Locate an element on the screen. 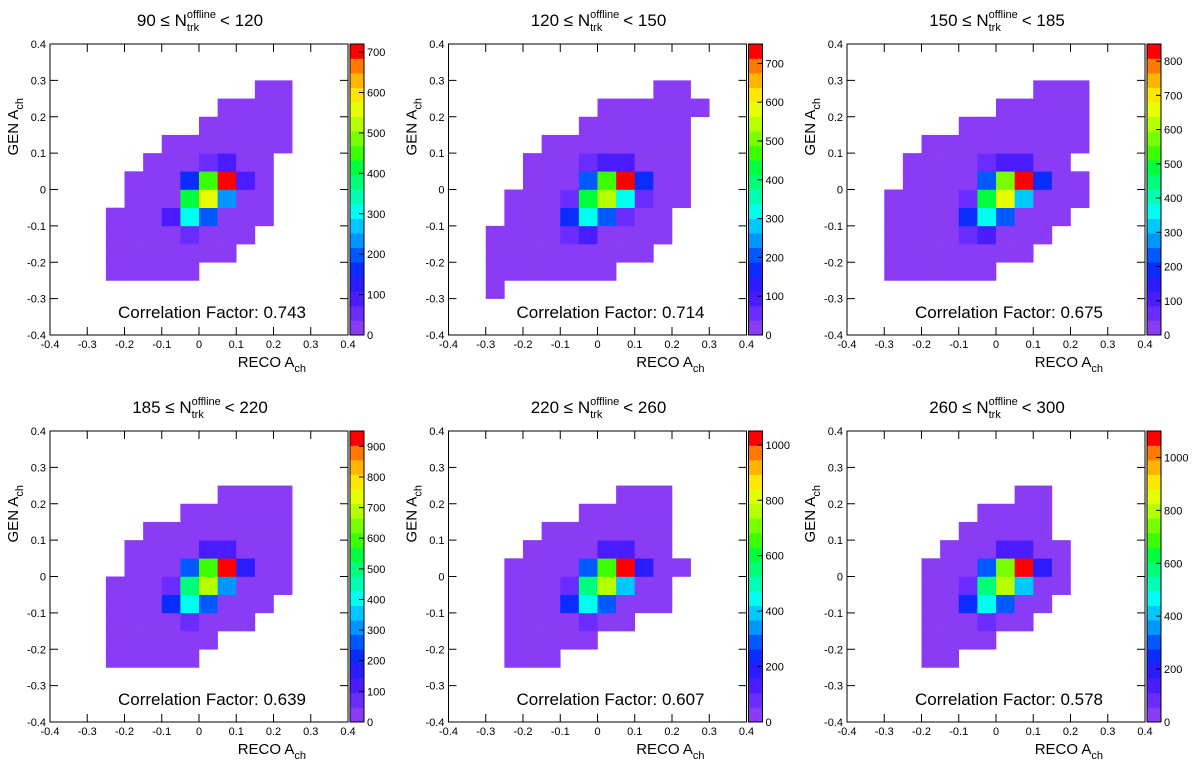 The width and height of the screenshot is (1196, 773). y-tick-label: -0.3 is located at coordinates (36, 687).